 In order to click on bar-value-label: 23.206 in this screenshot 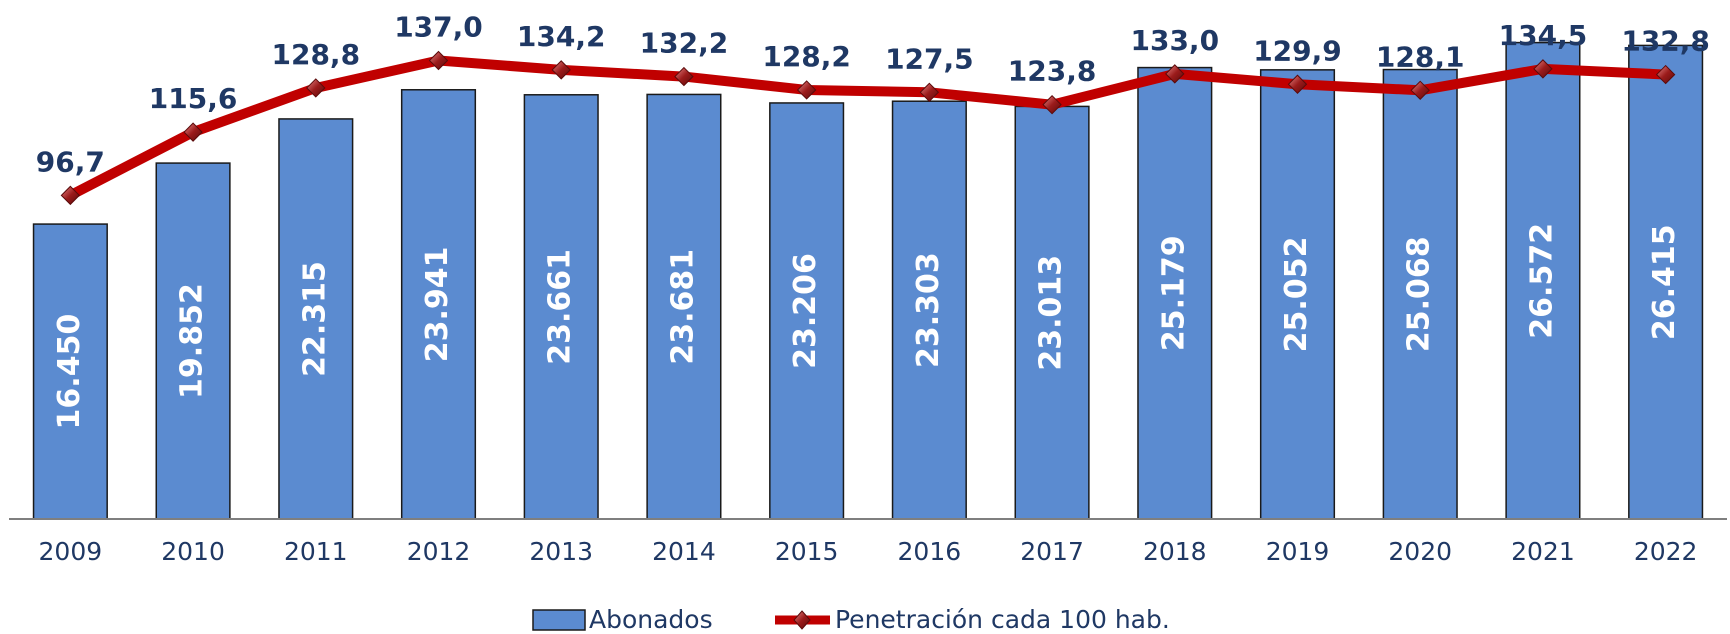, I will do `click(805, 311)`.